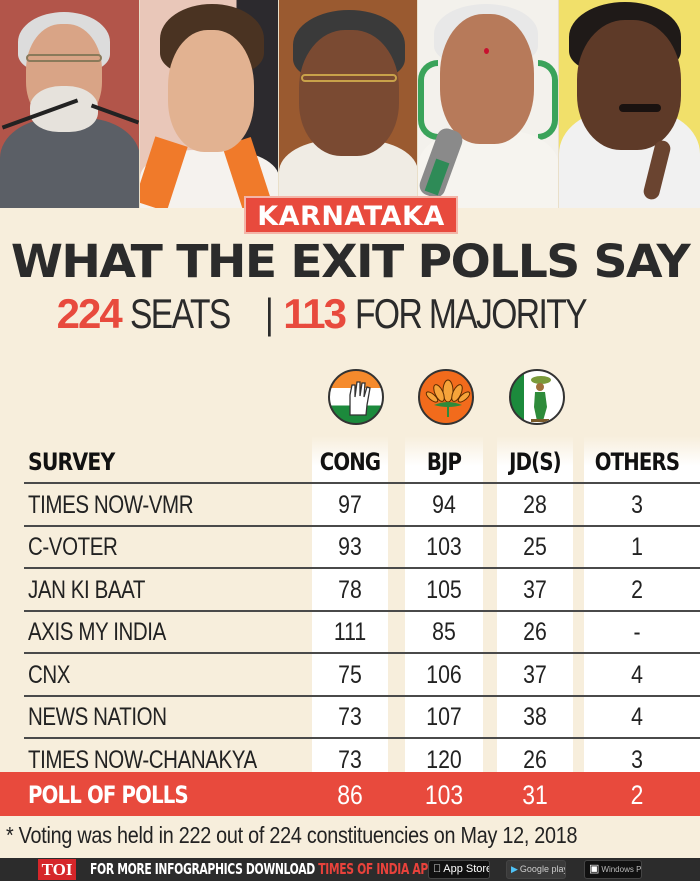 The image size is (700, 881). Describe the element at coordinates (444, 632) in the screenshot. I see `bjp-seats: 85` at that location.